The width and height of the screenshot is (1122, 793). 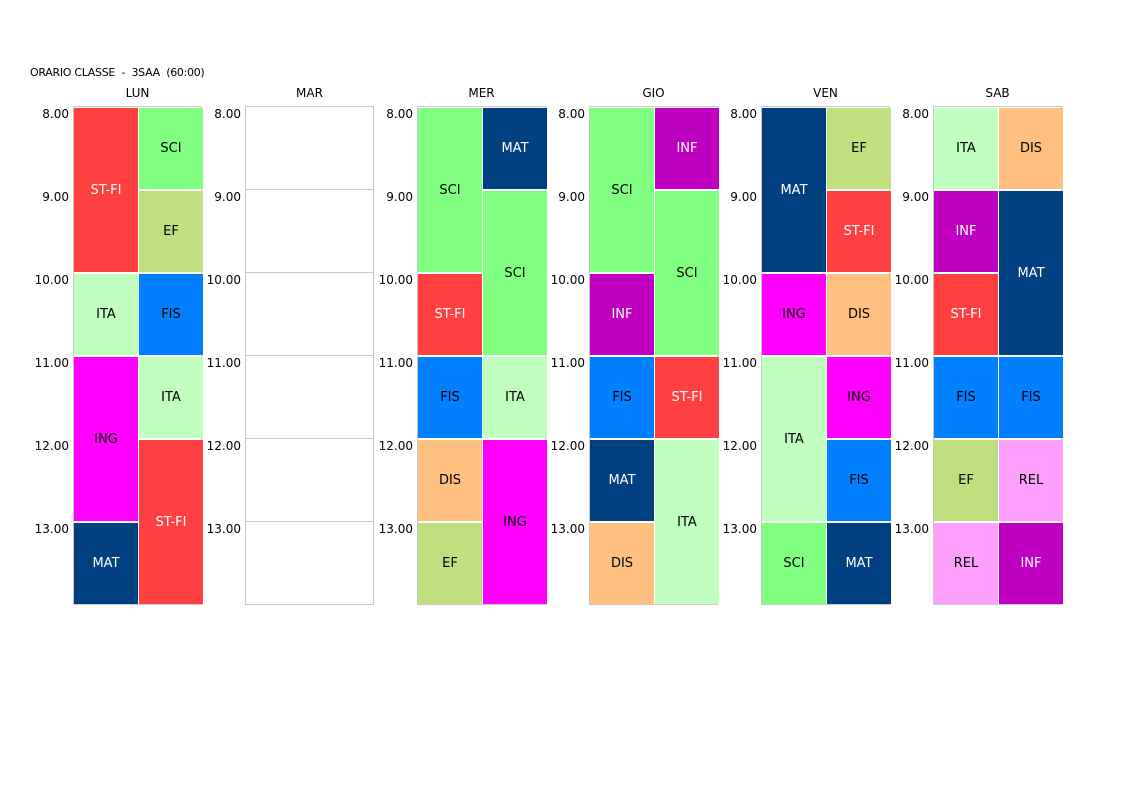 I want to click on day-header-lun: LUN, so click(x=137, y=93).